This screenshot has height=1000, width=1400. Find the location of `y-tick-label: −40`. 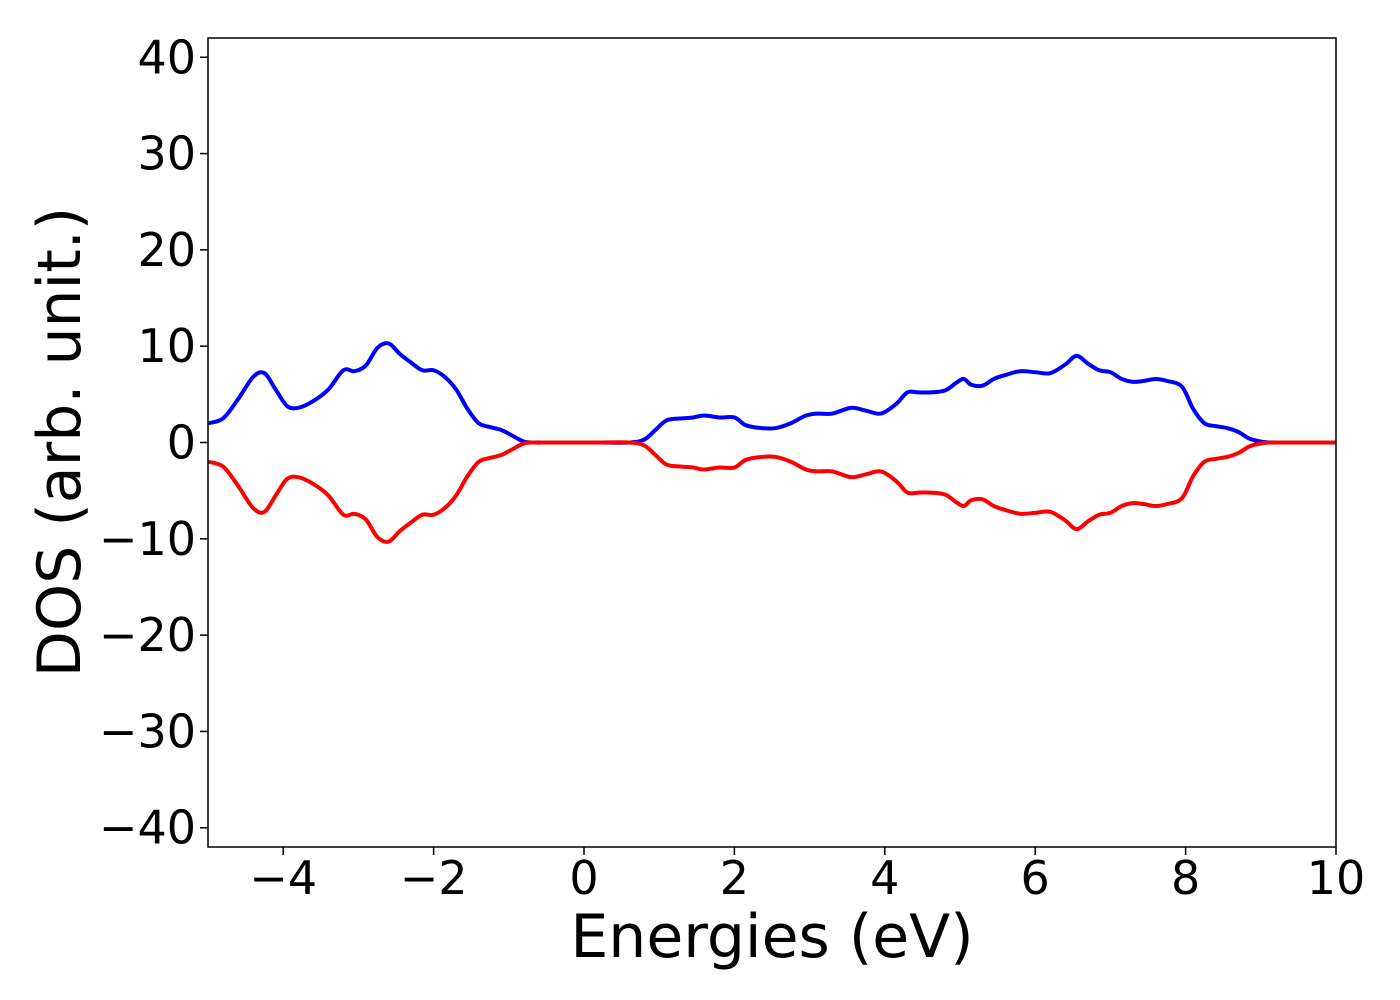

y-tick-label: −40 is located at coordinates (147, 828).